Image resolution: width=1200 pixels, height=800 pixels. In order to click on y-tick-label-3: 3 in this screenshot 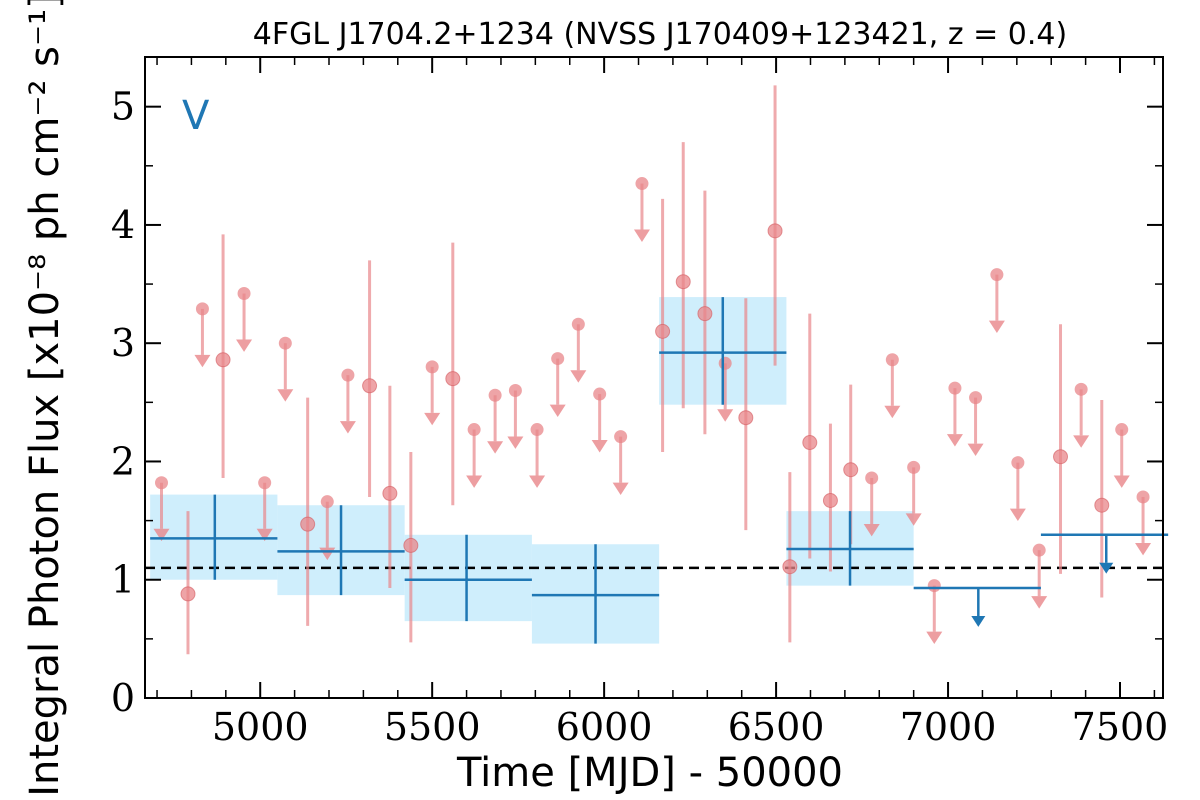, I will do `click(123, 343)`.